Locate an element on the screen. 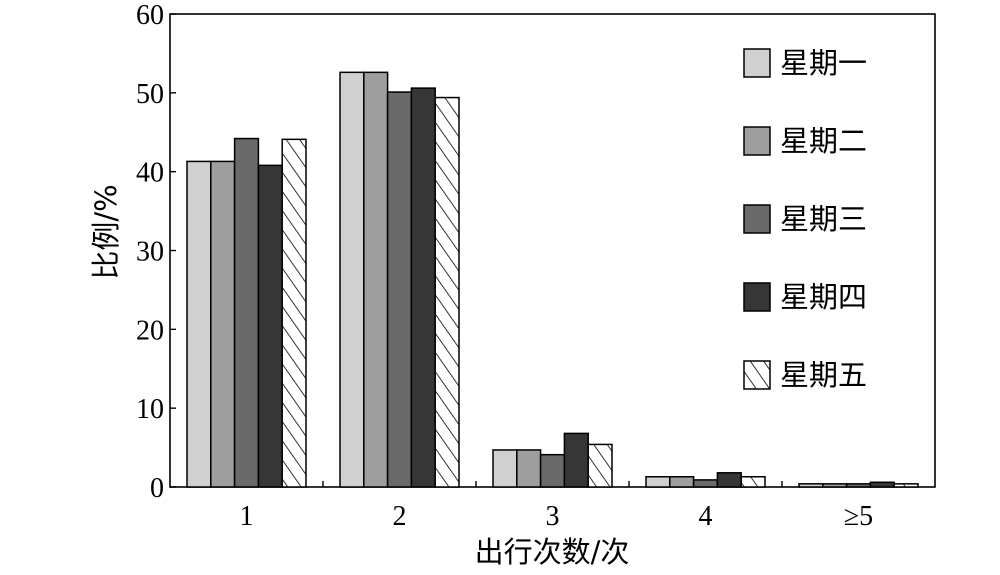 The height and width of the screenshot is (575, 1000). y-axis: 0 10 20 30 40 50 60 is located at coordinates (156, 252).